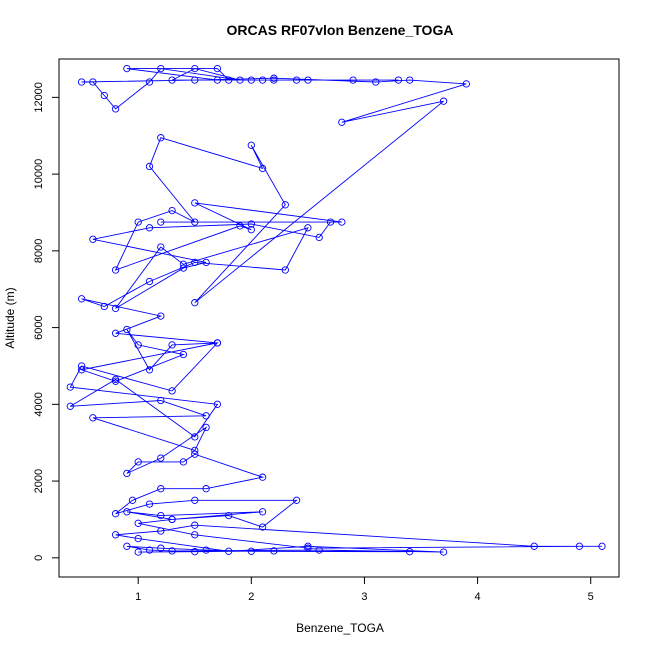 The height and width of the screenshot is (650, 650). I want to click on x-tick-label: 2, so click(251, 597).